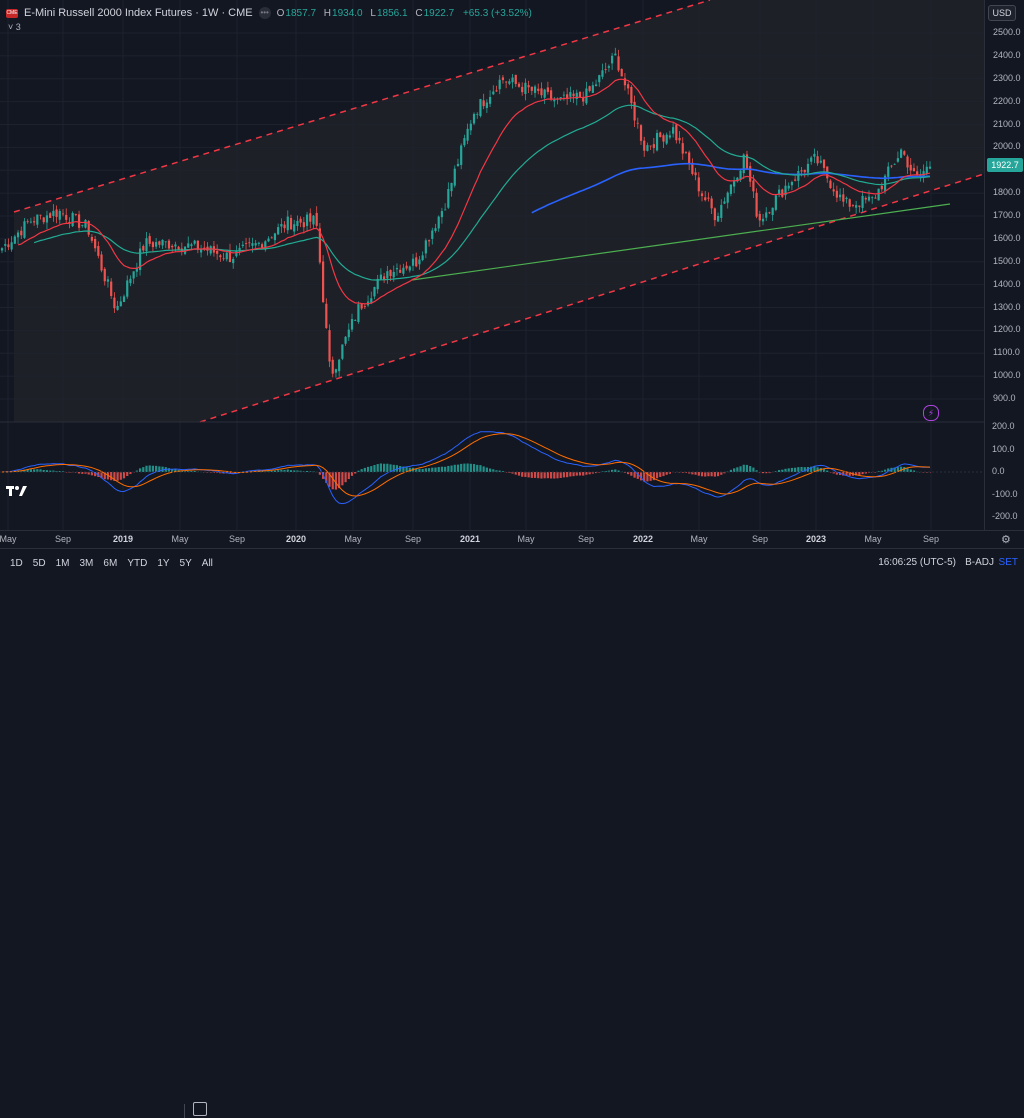 The width and height of the screenshot is (1024, 1118). Describe the element at coordinates (200, 1109) in the screenshot. I see `calendar-icon` at that location.